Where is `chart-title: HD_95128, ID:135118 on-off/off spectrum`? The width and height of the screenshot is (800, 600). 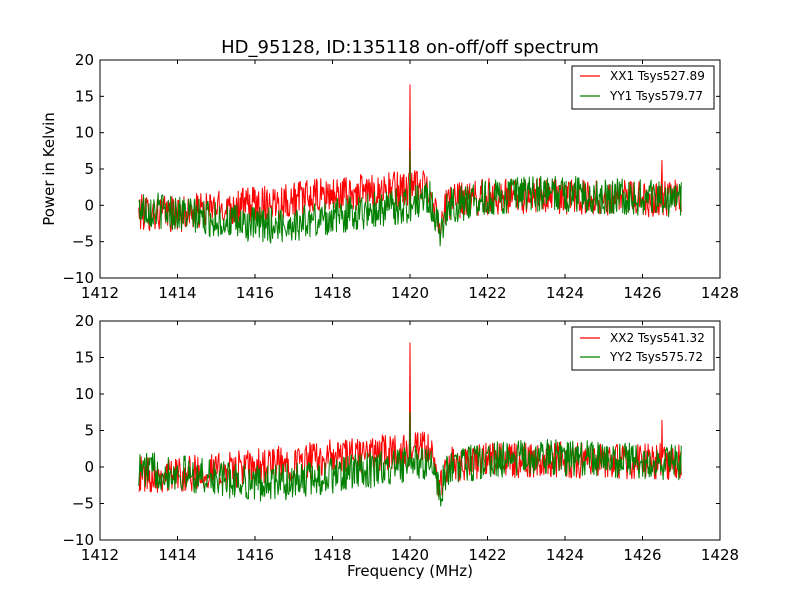
chart-title: HD_95128, ID:135118 on-off/off spectrum is located at coordinates (410, 47).